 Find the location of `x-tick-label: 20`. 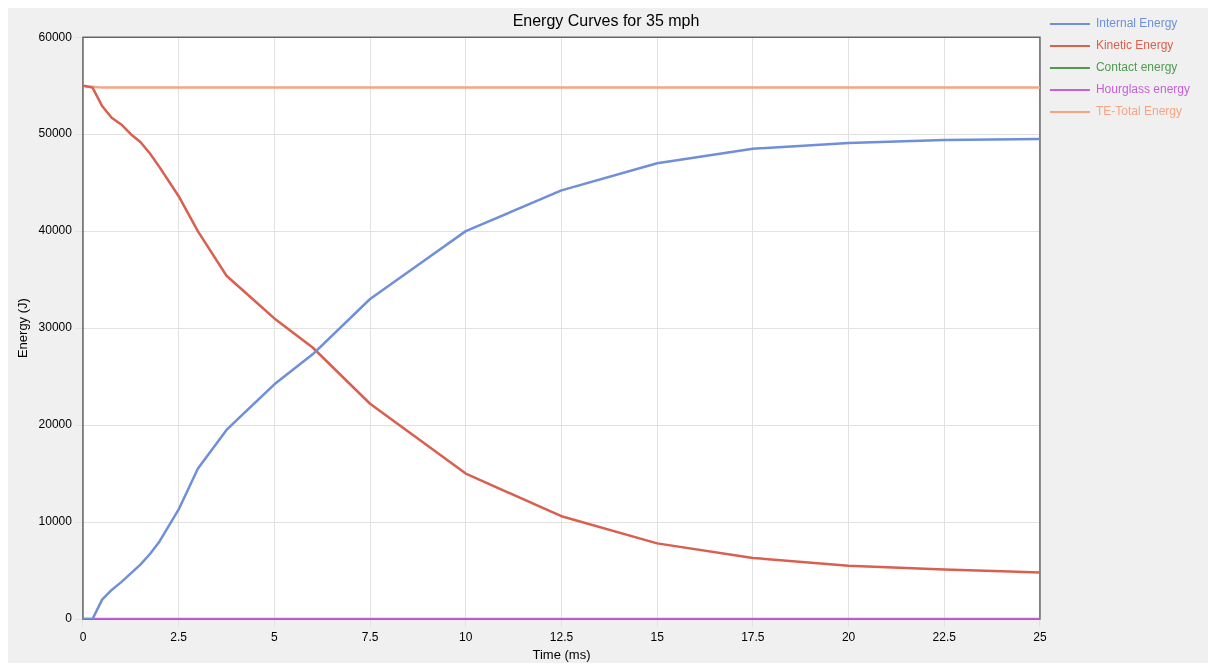

x-tick-label: 20 is located at coordinates (848, 636).